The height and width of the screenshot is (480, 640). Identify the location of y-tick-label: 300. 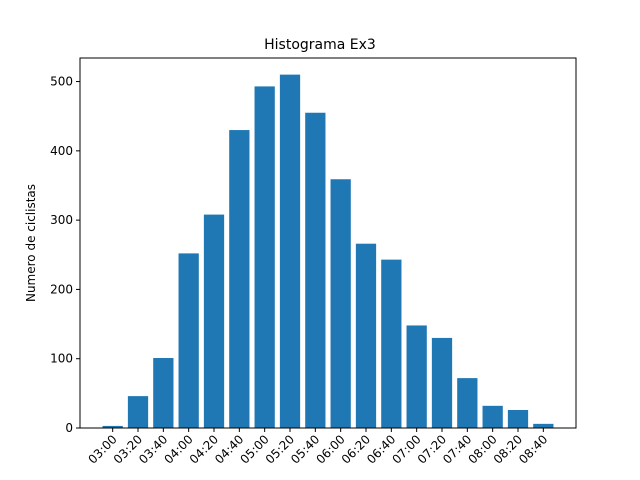
(61, 220).